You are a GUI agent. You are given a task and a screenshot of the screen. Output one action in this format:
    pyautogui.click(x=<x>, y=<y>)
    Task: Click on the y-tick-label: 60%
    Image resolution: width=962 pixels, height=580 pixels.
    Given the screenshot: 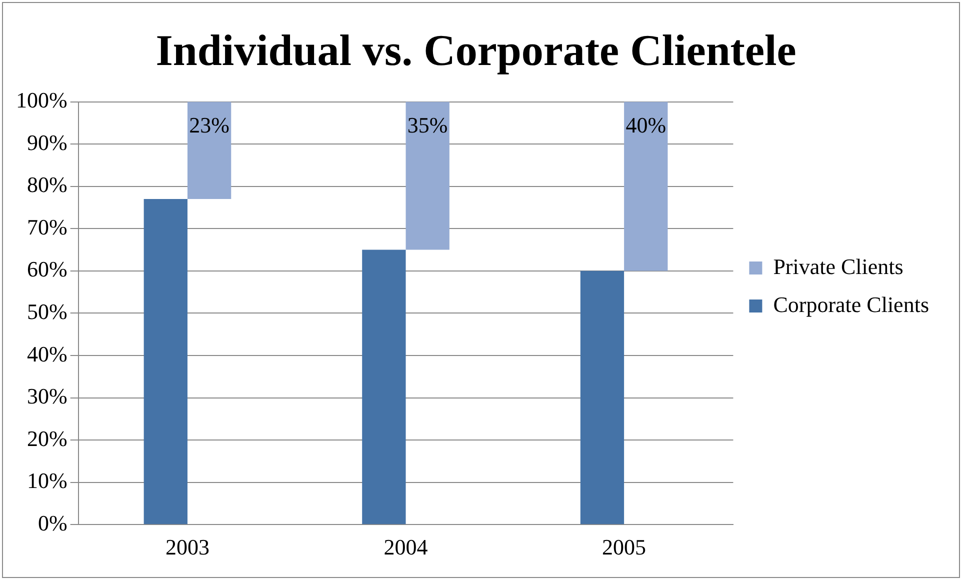 What is the action you would take?
    pyautogui.click(x=47, y=269)
    